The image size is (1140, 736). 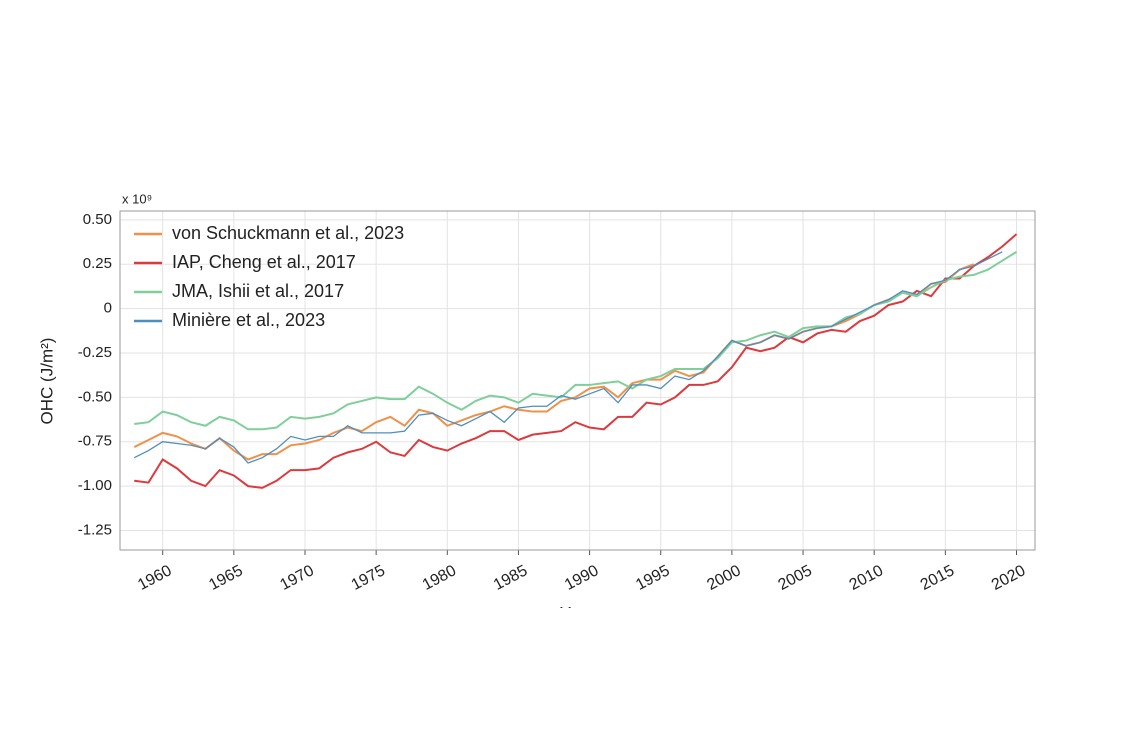 What do you see at coordinates (795, 578) in the screenshot?
I see `x-tick-label: 2005` at bounding box center [795, 578].